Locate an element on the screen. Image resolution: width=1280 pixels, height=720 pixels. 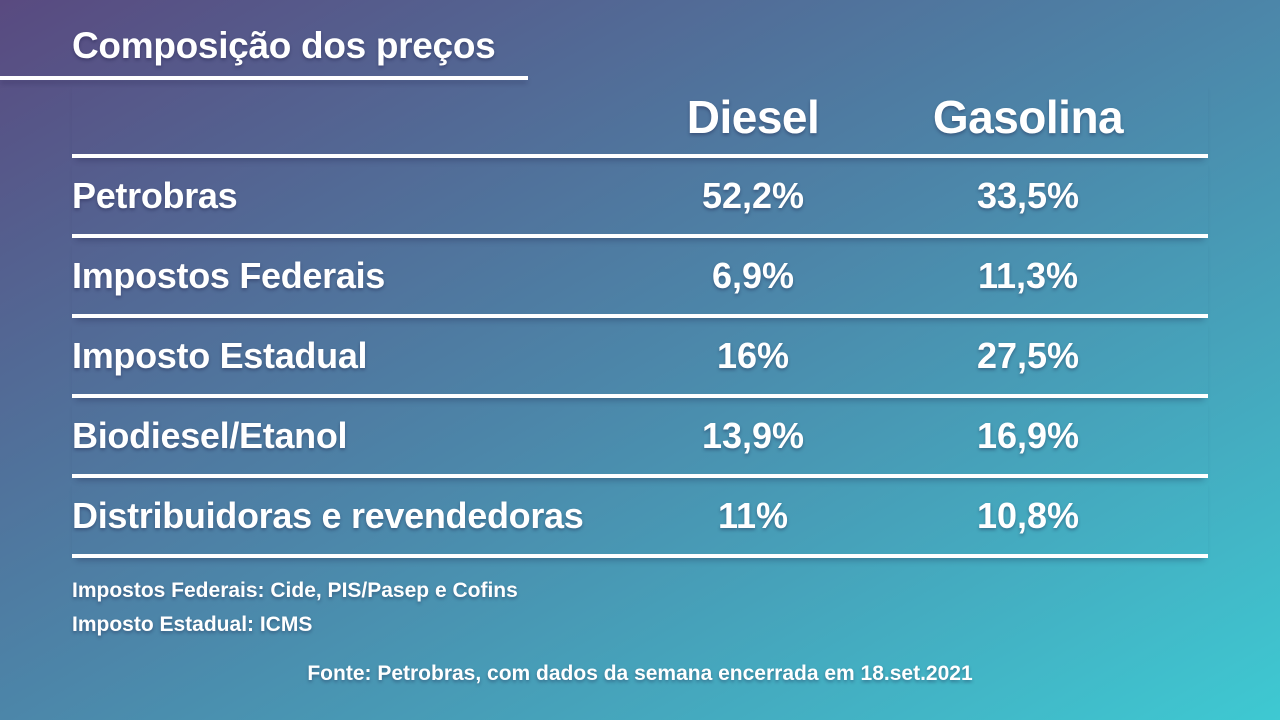
diesel-value: 16% is located at coordinates (753, 356).